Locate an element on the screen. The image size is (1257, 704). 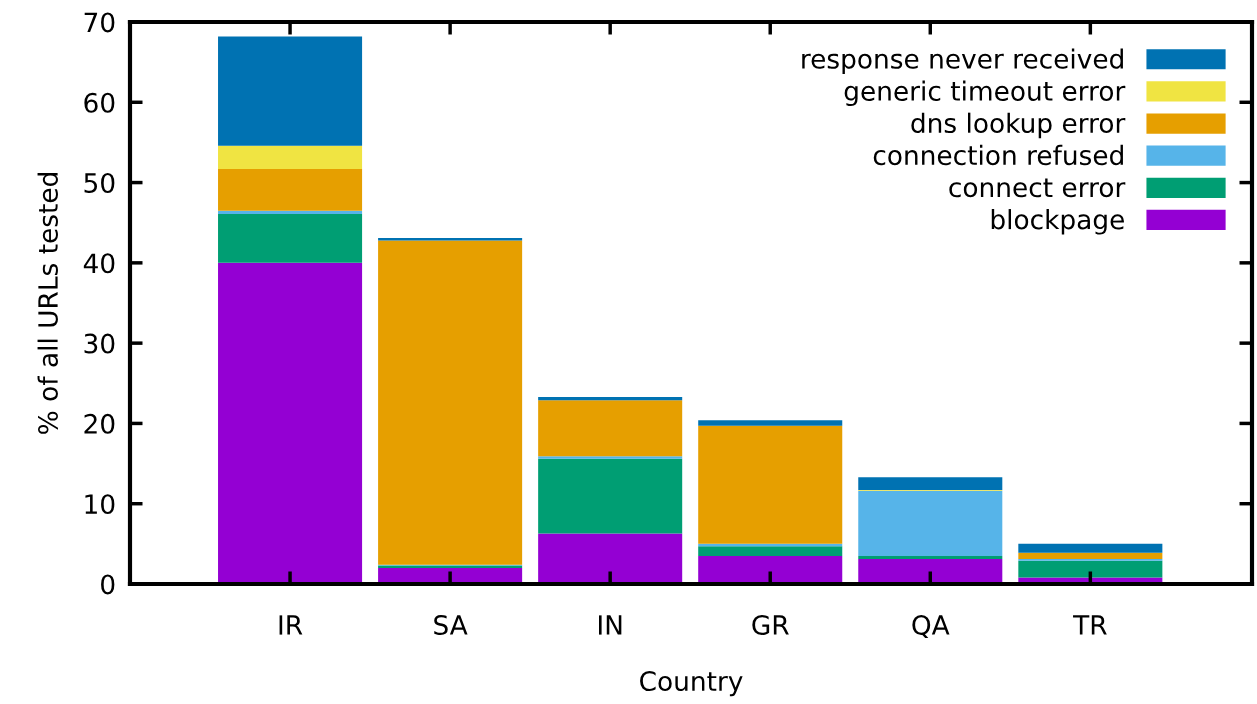
y-tick-label: 10 is located at coordinates (100, 504).